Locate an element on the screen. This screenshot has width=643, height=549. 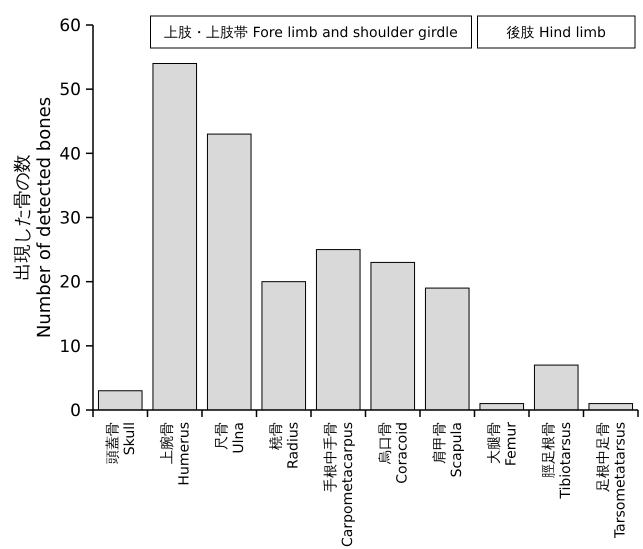
y-tick-label: 10 is located at coordinates (70, 346).